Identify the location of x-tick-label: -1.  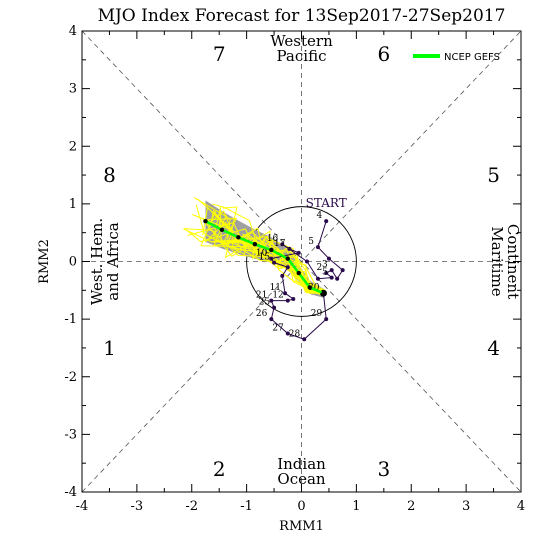
(246, 506).